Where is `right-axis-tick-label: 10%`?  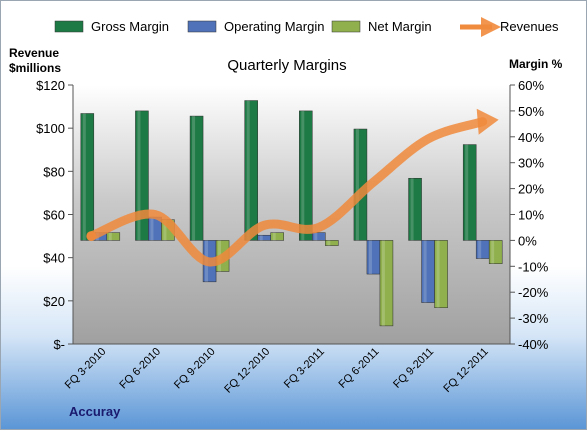
right-axis-tick-label: 10% is located at coordinates (531, 215).